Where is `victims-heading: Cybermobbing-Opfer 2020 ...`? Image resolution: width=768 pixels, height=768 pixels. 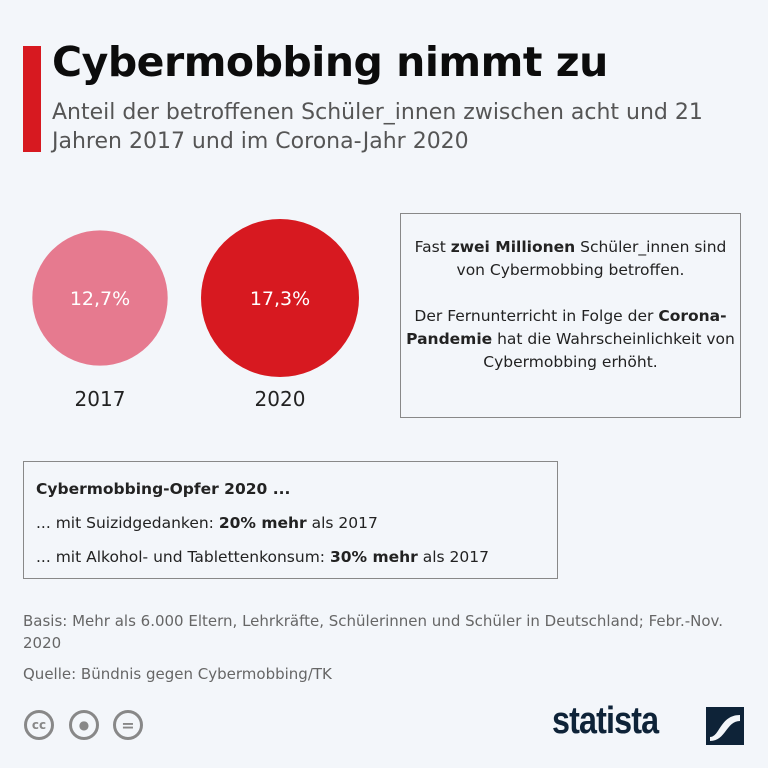
victims-heading: Cybermobbing-Opfer 2020 ... is located at coordinates (163, 489).